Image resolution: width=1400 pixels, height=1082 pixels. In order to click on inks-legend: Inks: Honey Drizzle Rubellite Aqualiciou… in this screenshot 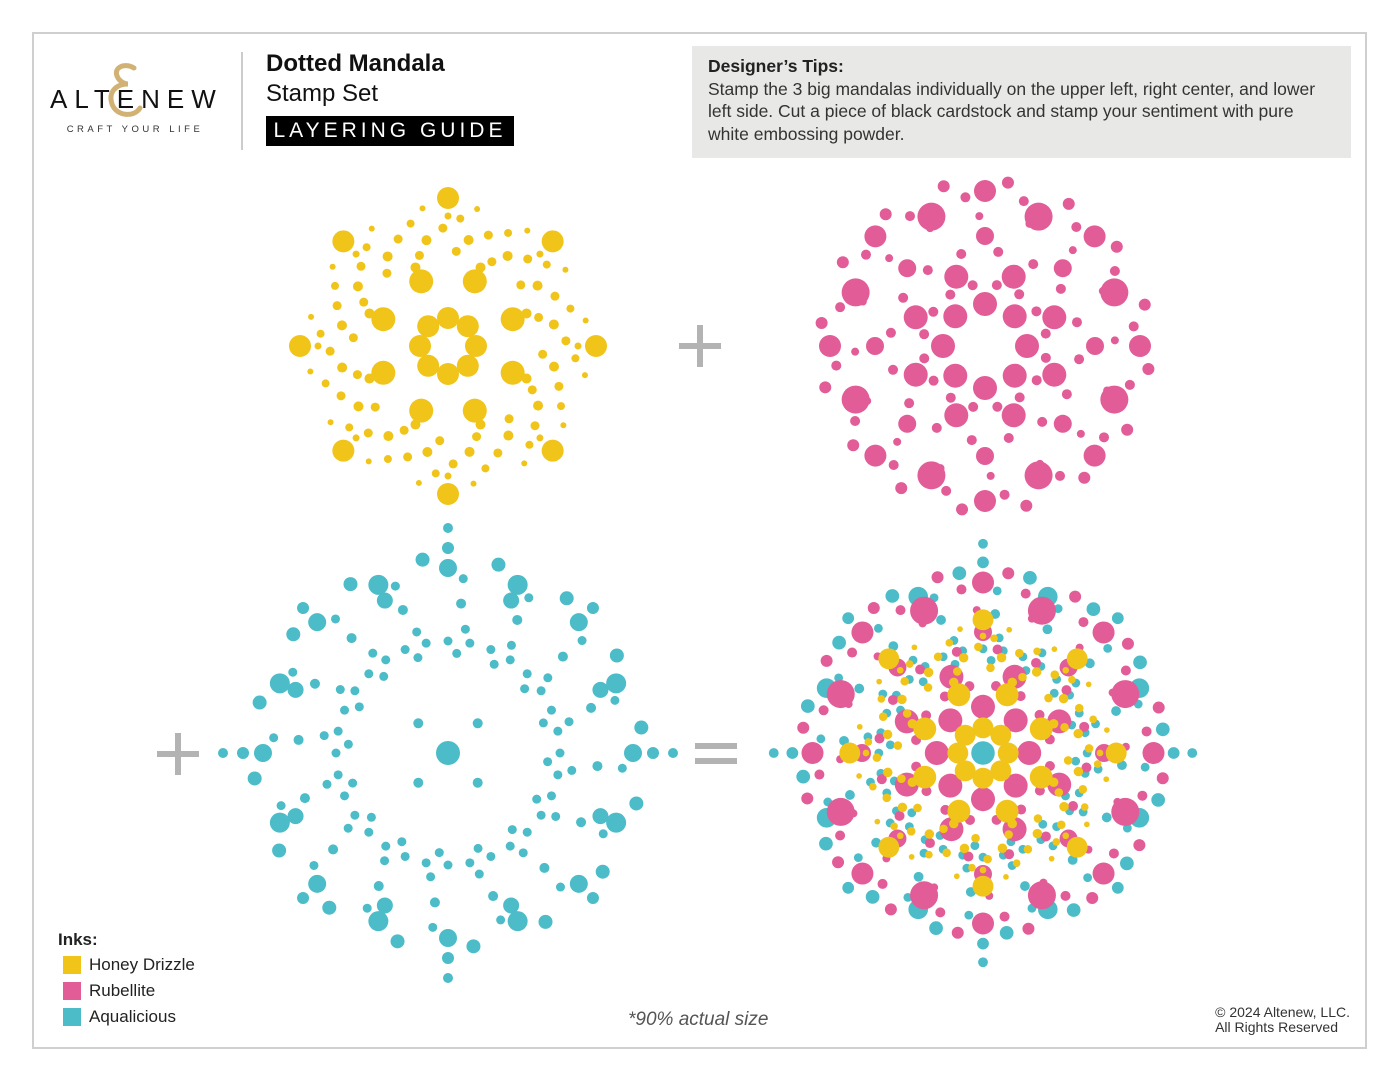, I will do `click(126, 980)`.